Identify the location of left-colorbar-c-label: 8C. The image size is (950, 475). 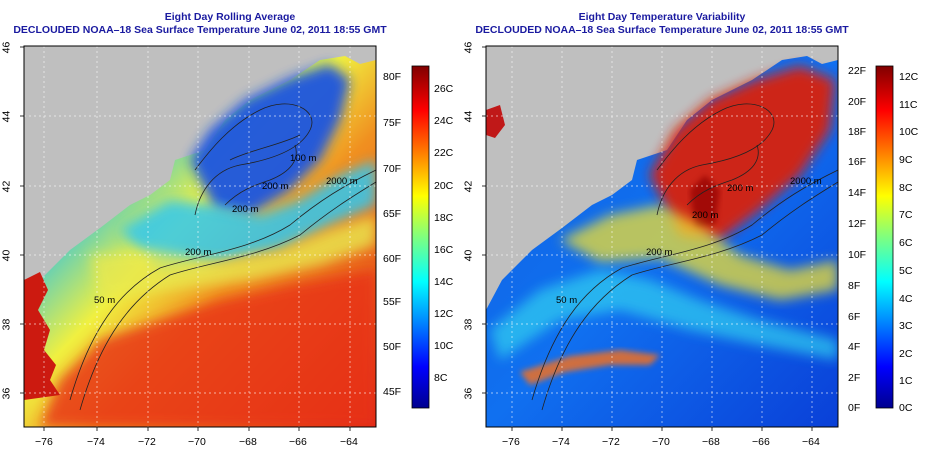
(441, 378).